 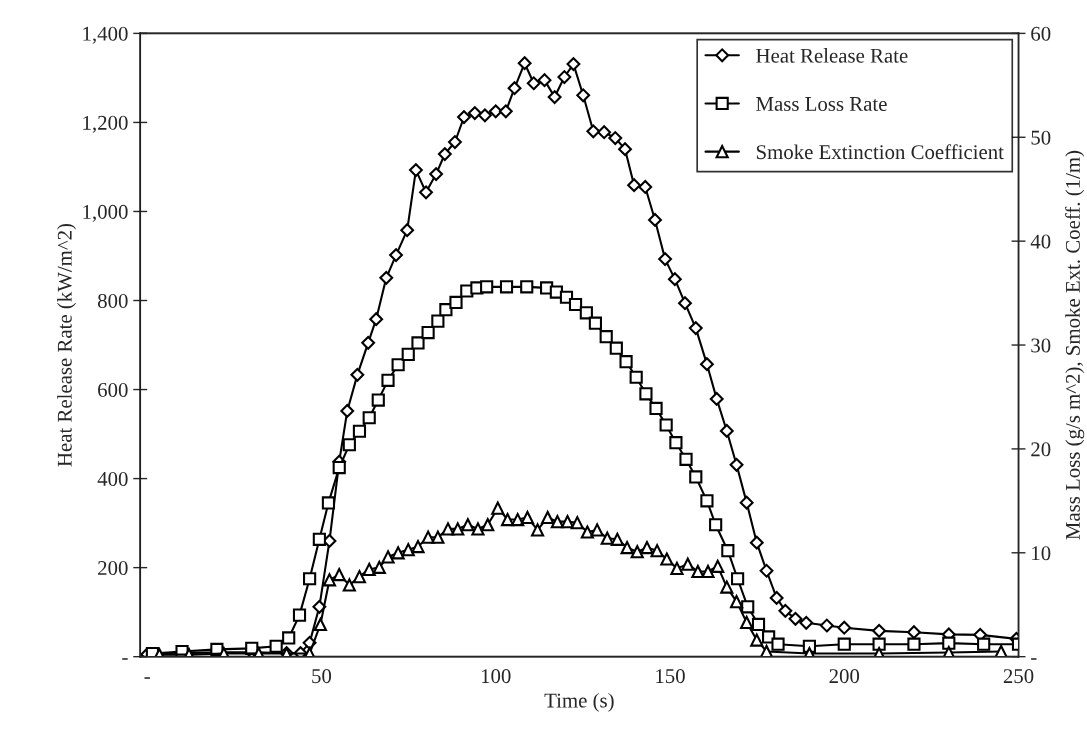 I want to click on y2-tick-label: 30, so click(x=1041, y=345).